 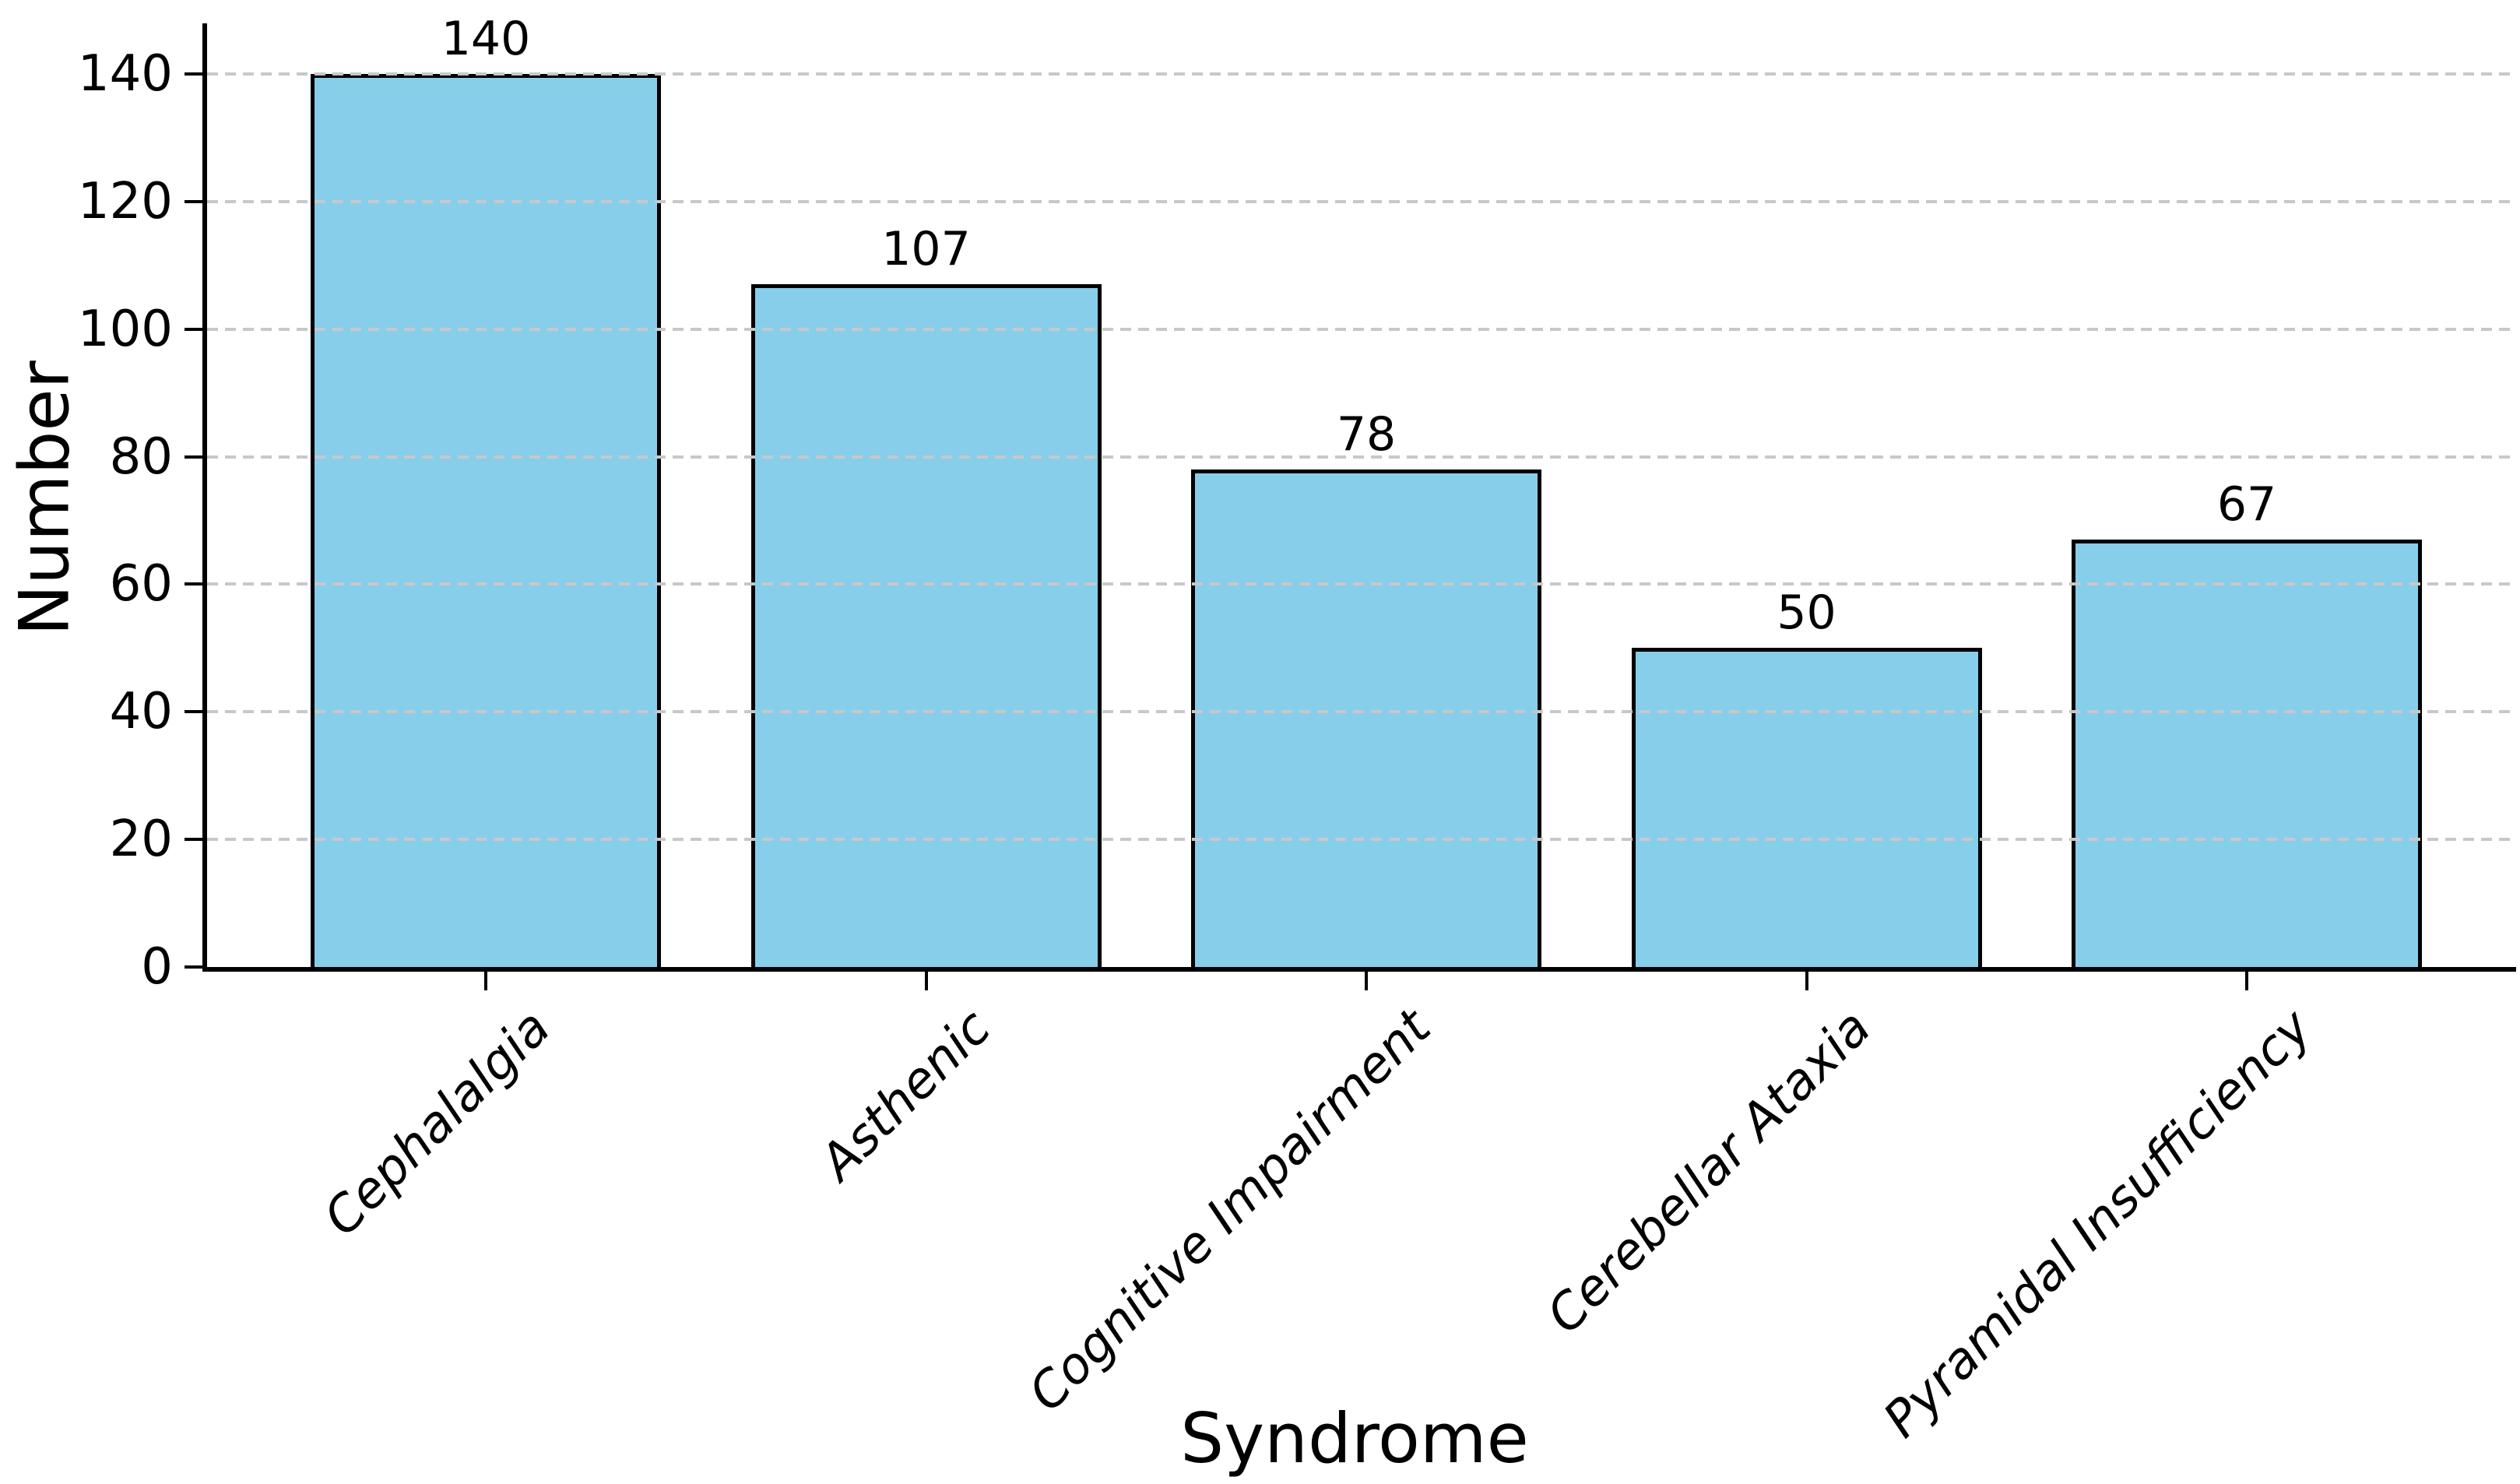 I want to click on y-tick-label: 120, so click(x=125, y=202).